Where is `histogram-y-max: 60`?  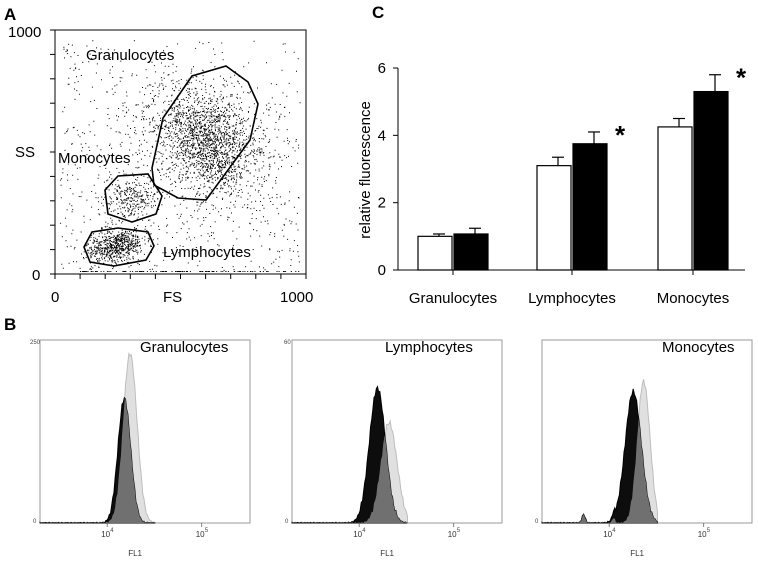
histogram-y-max: 60 is located at coordinates (287, 343).